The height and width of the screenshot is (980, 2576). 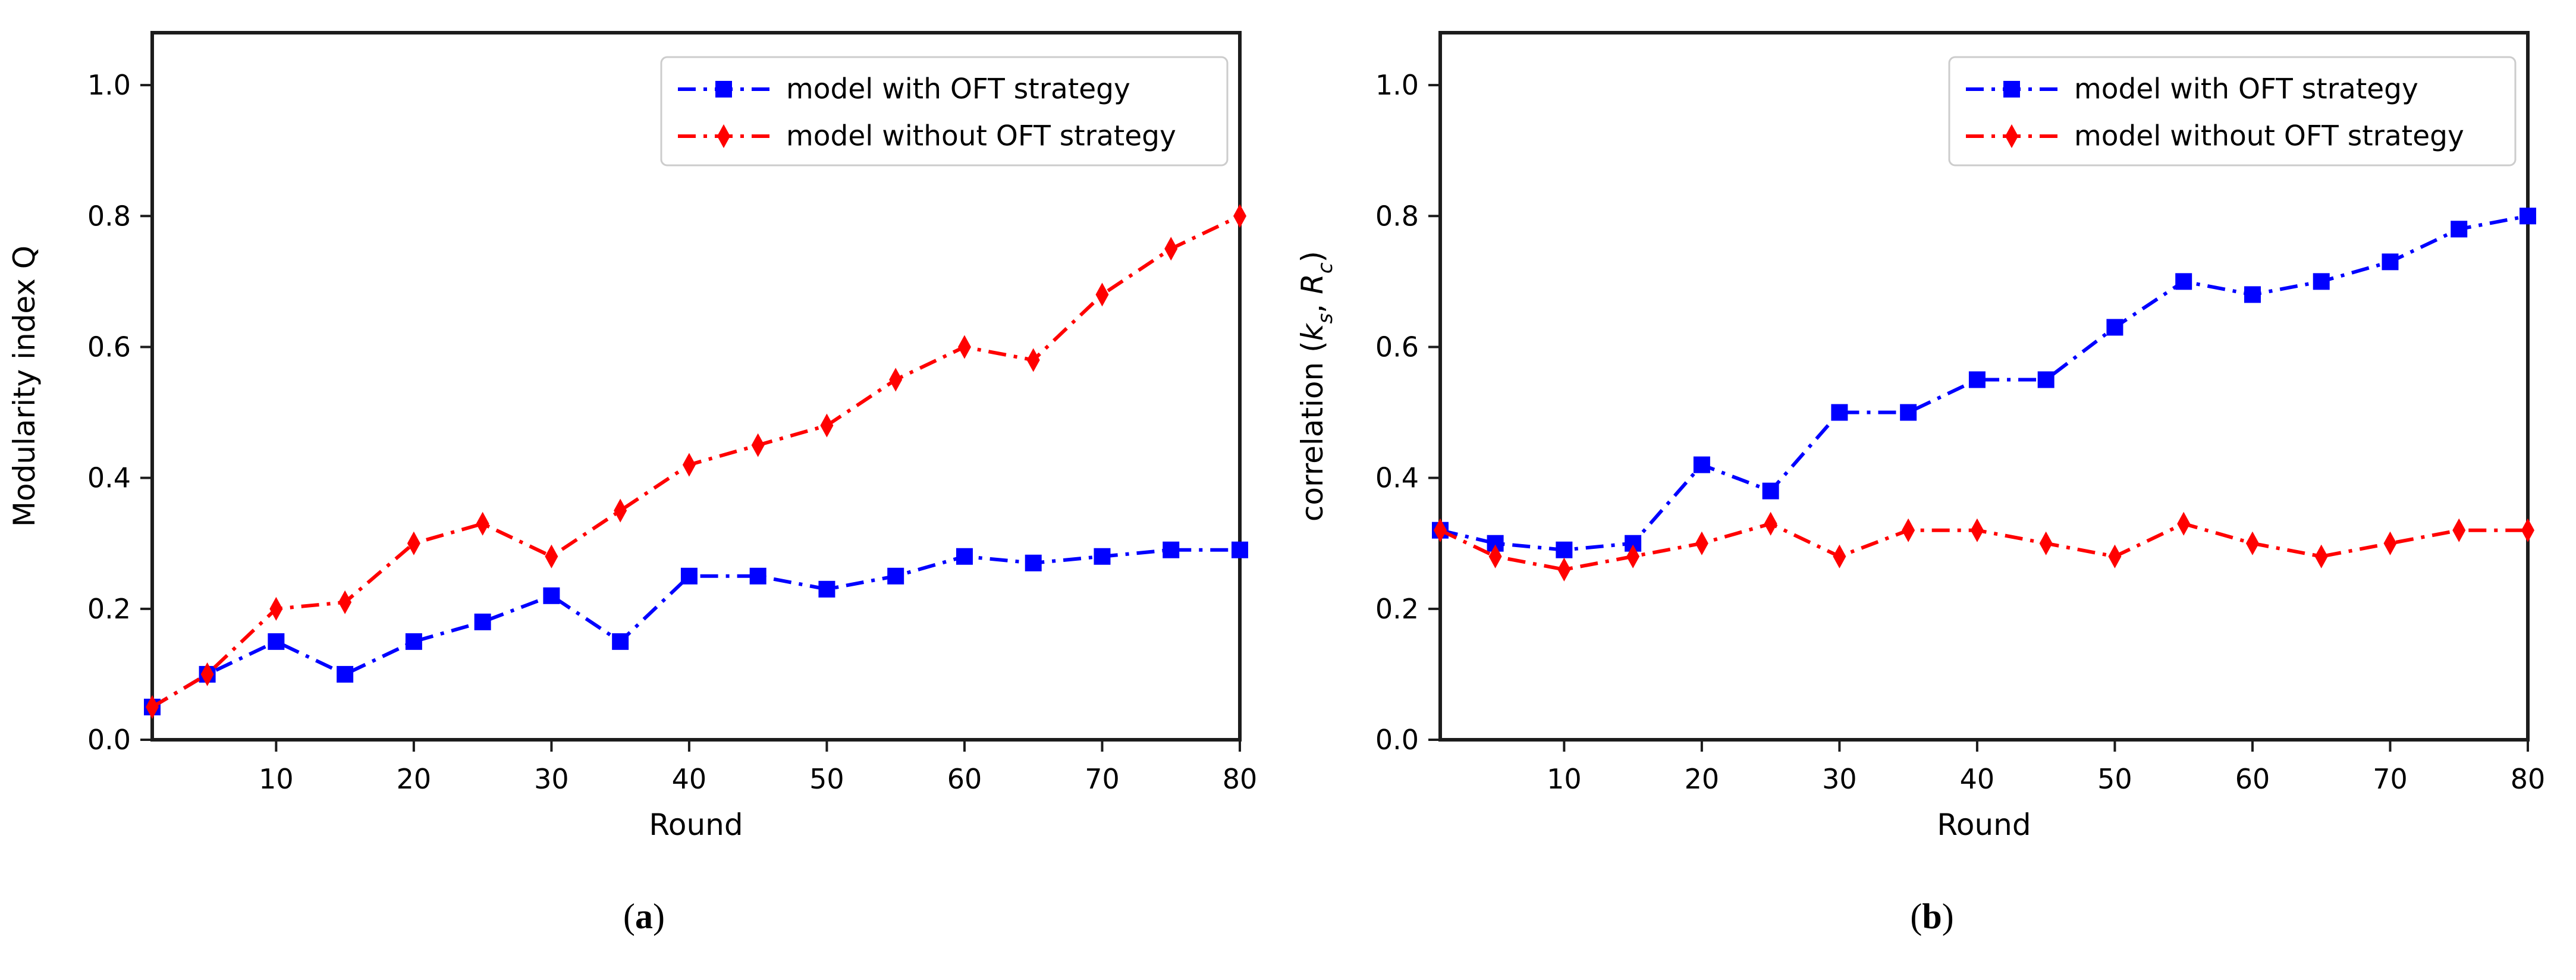 What do you see at coordinates (109, 85) in the screenshot?
I see `y-tick-label: 1.0` at bounding box center [109, 85].